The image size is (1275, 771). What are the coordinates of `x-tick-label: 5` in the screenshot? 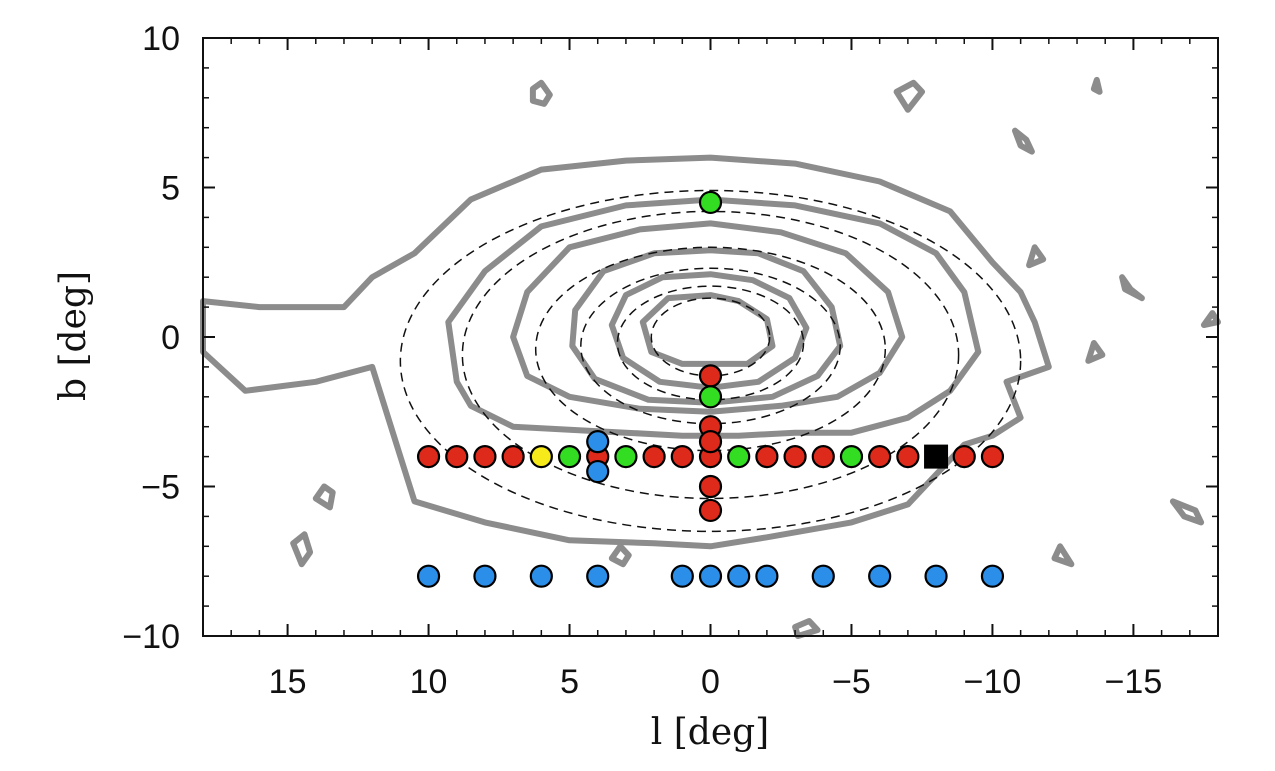 It's located at (569, 682).